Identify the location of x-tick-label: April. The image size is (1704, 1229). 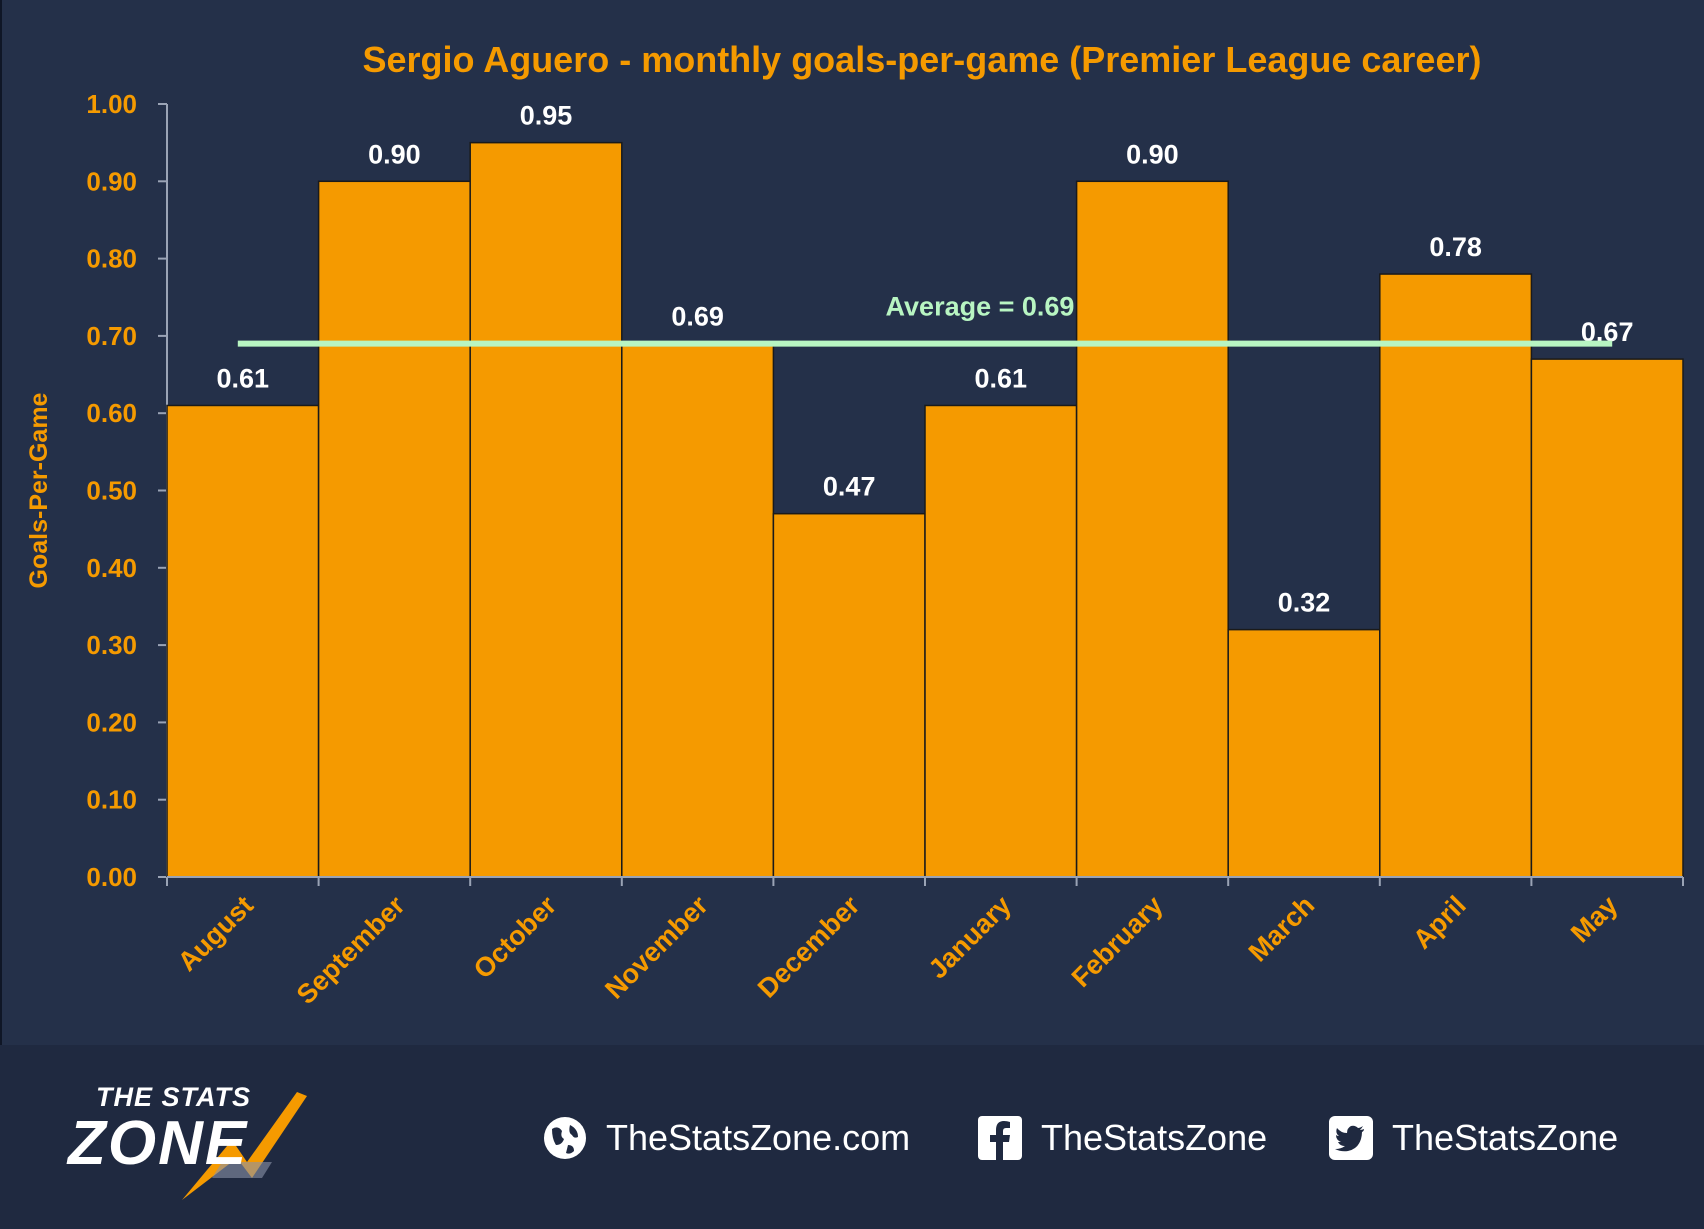
(1439, 922).